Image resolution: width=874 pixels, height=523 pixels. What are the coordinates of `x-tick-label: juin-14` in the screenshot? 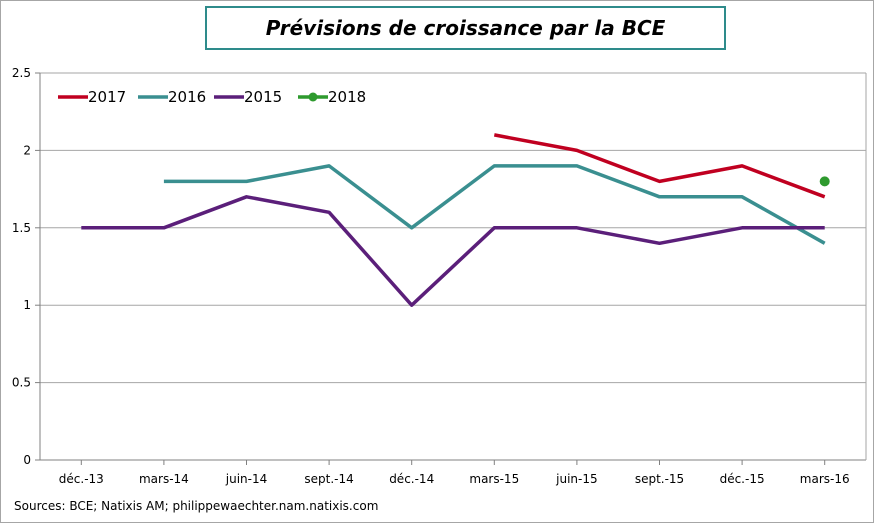 It's located at (246, 479).